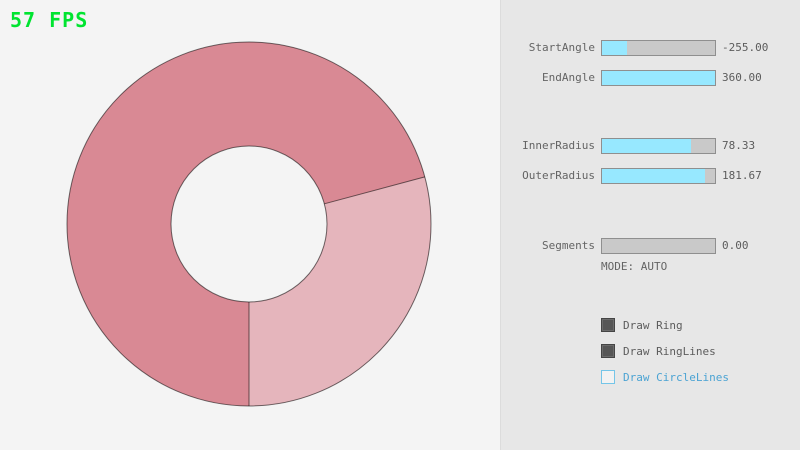 This screenshot has height=450, width=800. Describe the element at coordinates (49, 20) in the screenshot. I see `fps-counter: 57 FPS` at that location.